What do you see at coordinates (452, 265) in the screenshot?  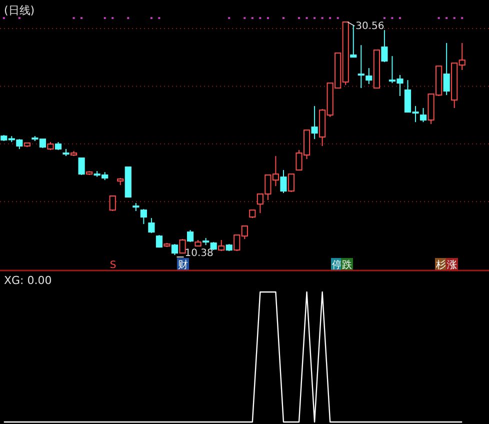 I see `text: 涨` at bounding box center [452, 265].